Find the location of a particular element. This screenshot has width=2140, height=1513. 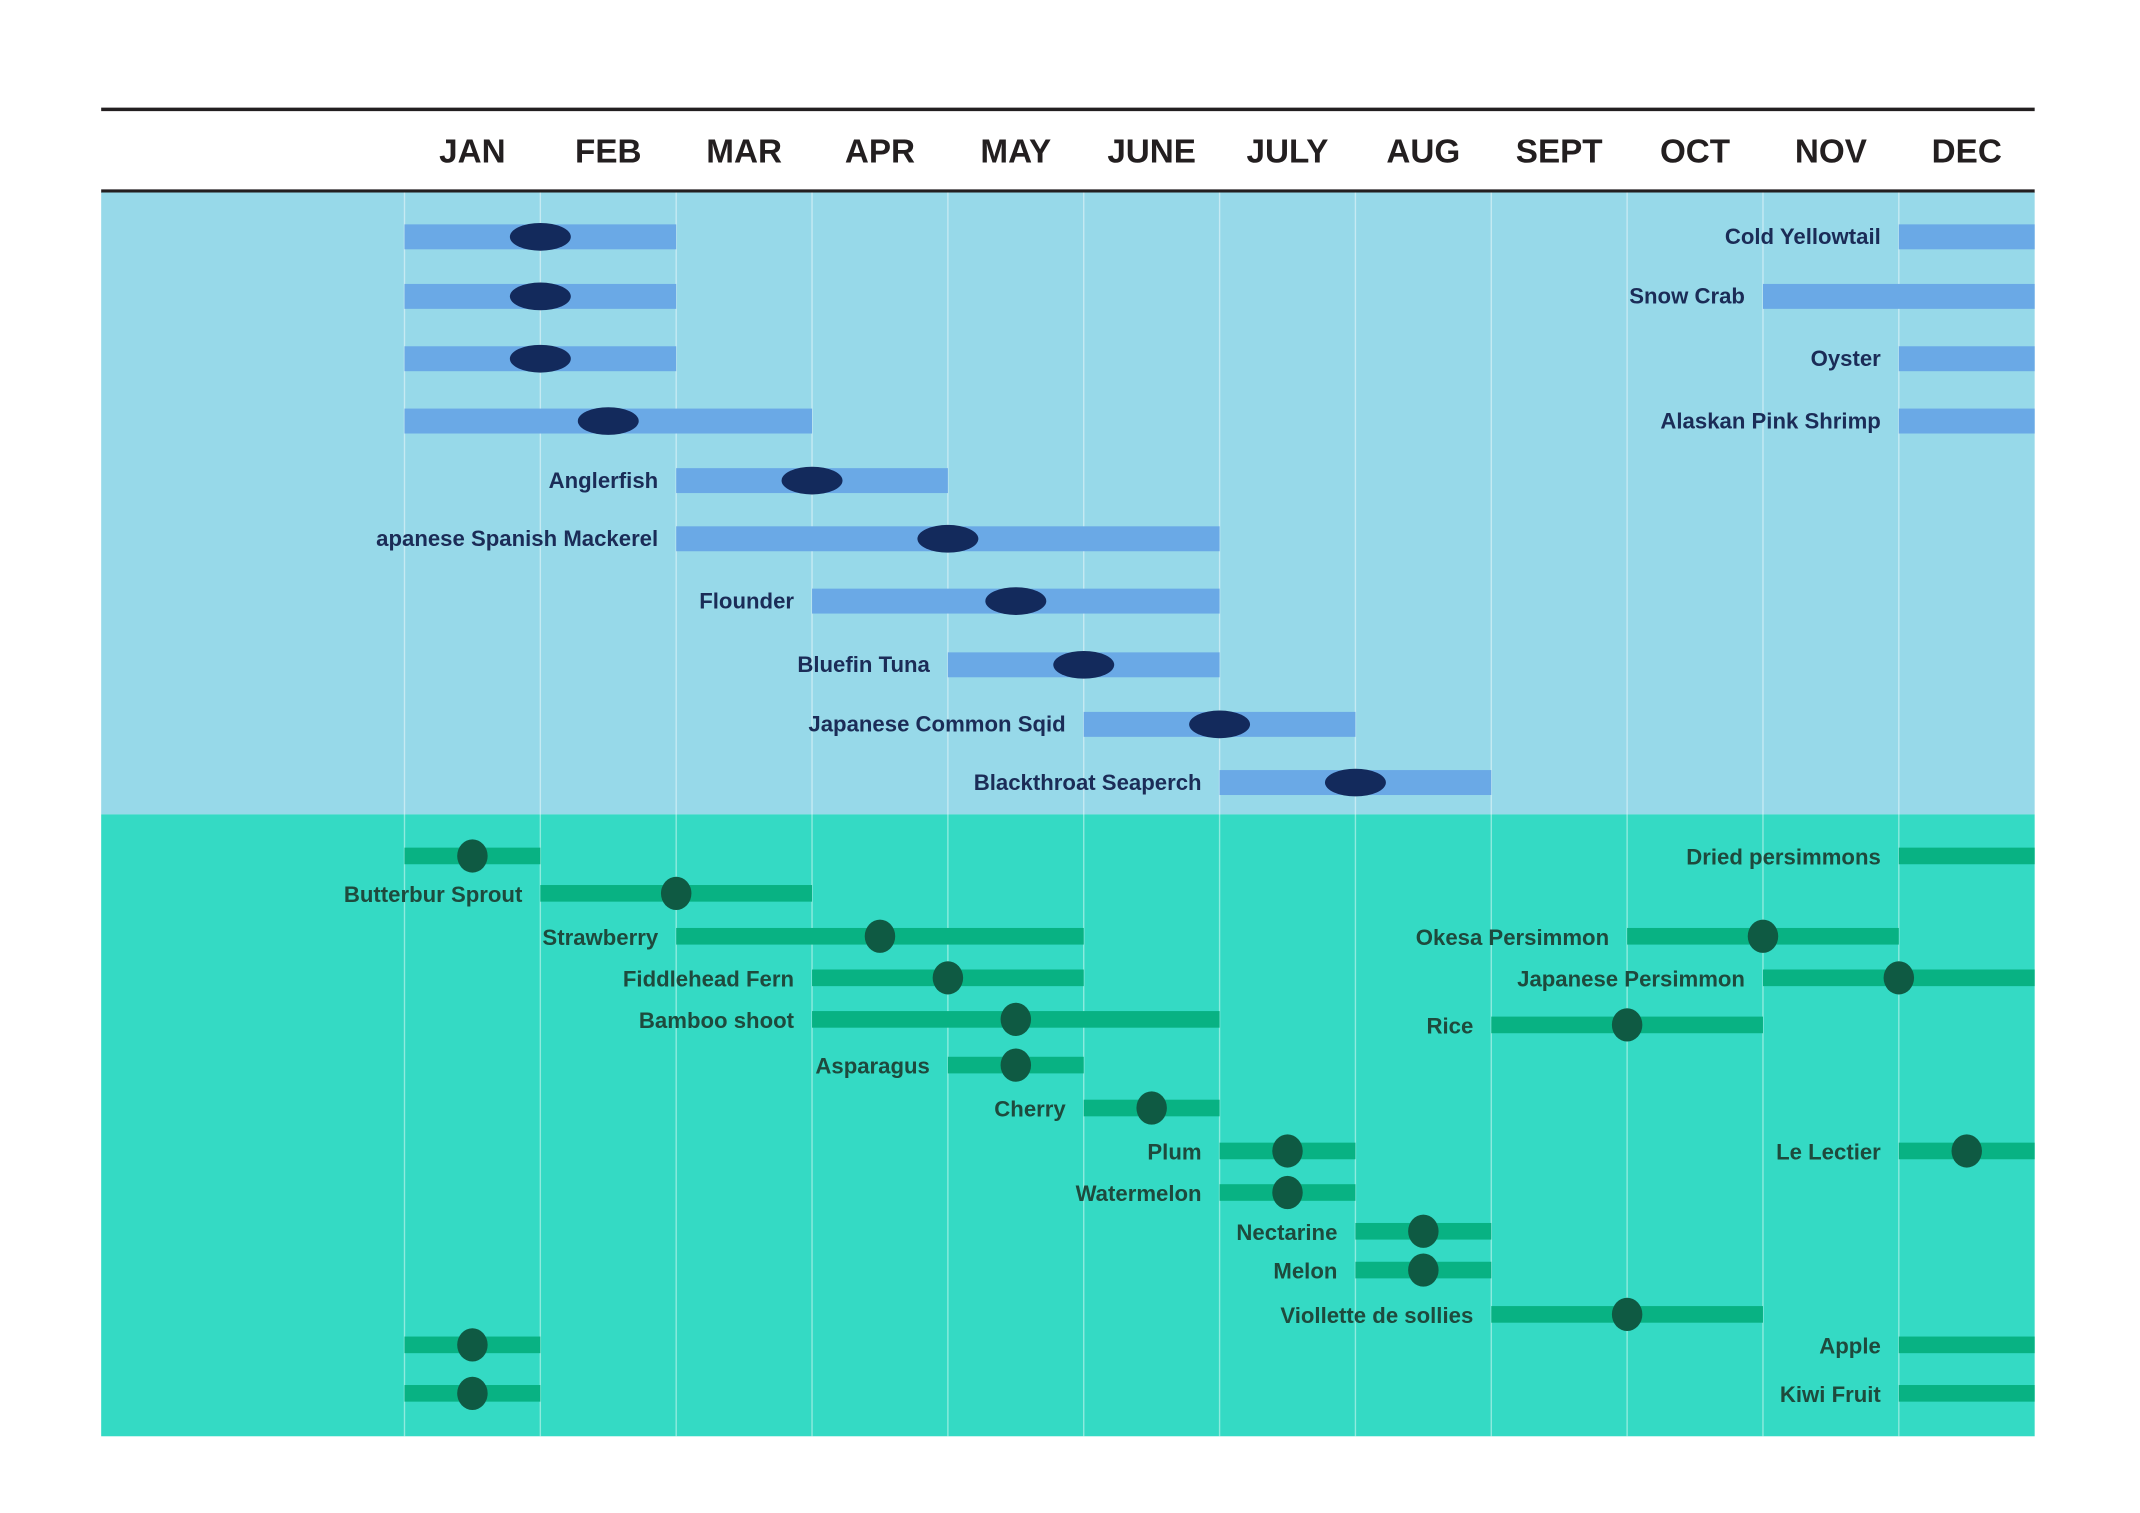

item-label: Fiddlehead Fern is located at coordinates (708, 978).